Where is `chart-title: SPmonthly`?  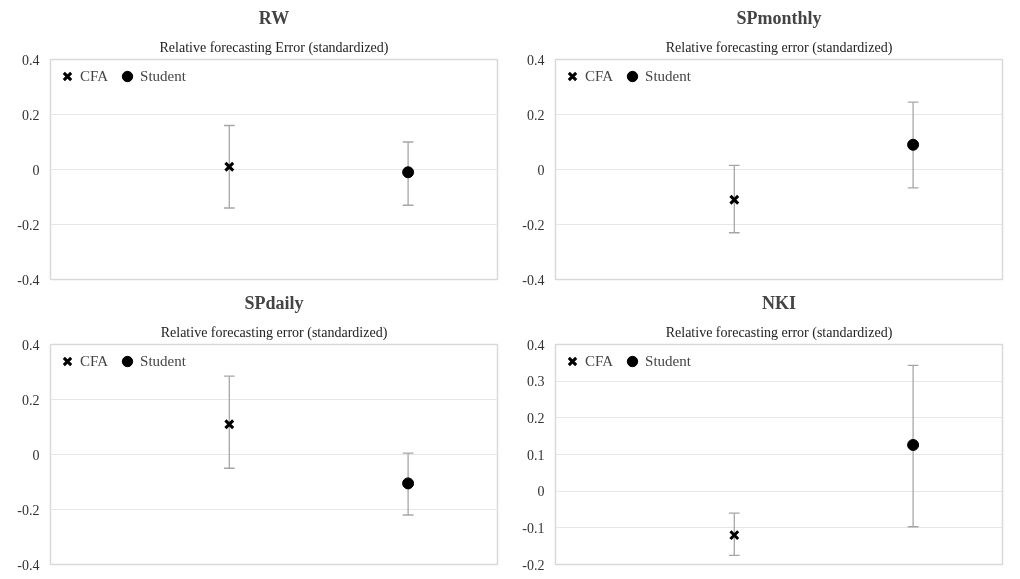 chart-title: SPmonthly is located at coordinates (779, 17).